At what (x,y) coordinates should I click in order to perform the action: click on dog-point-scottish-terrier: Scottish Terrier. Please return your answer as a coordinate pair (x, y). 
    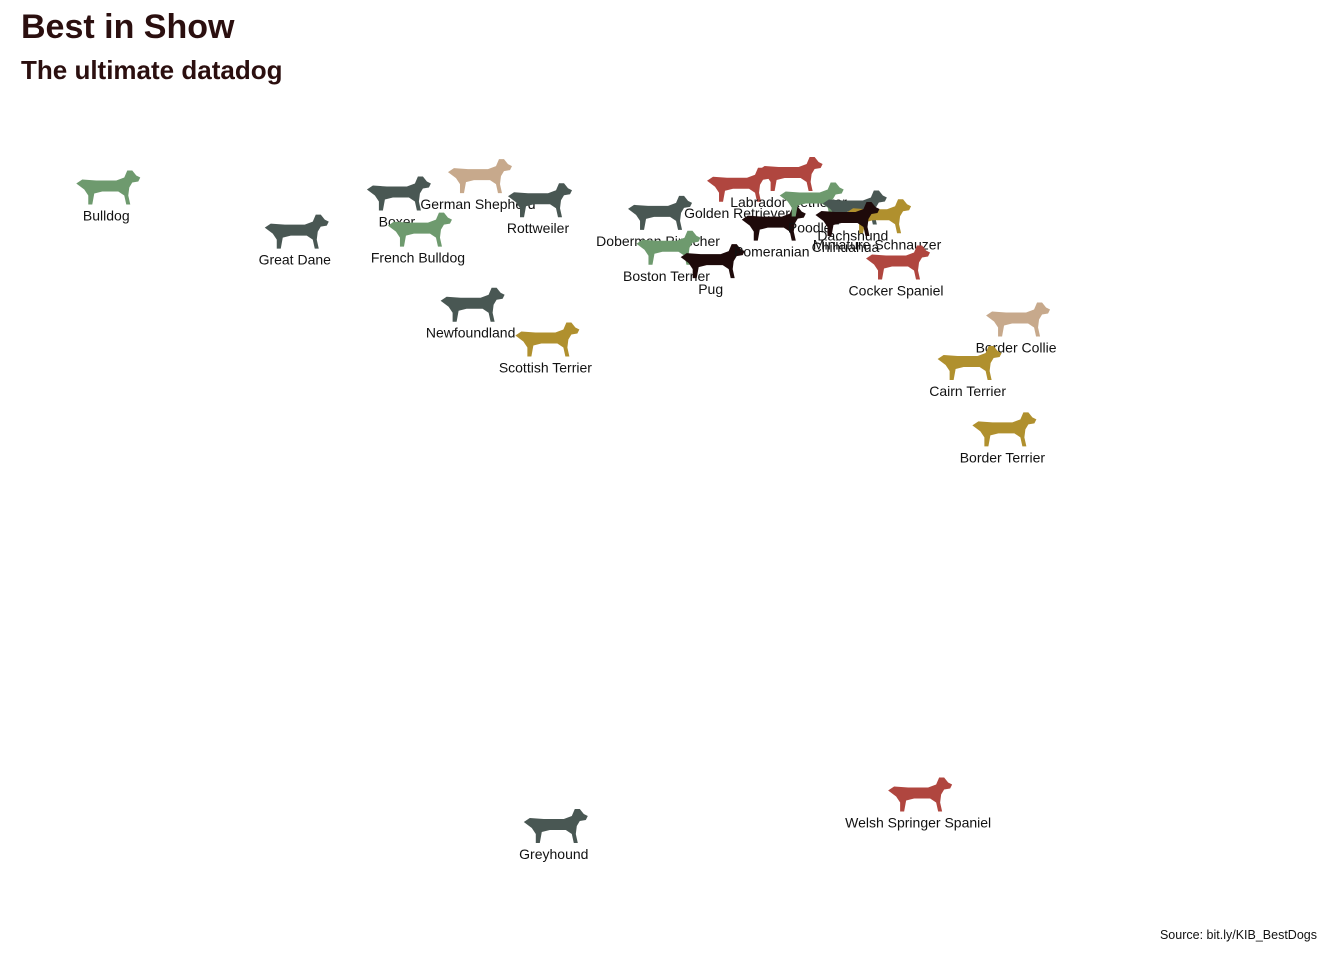
    Looking at the image, I should click on (545, 349).